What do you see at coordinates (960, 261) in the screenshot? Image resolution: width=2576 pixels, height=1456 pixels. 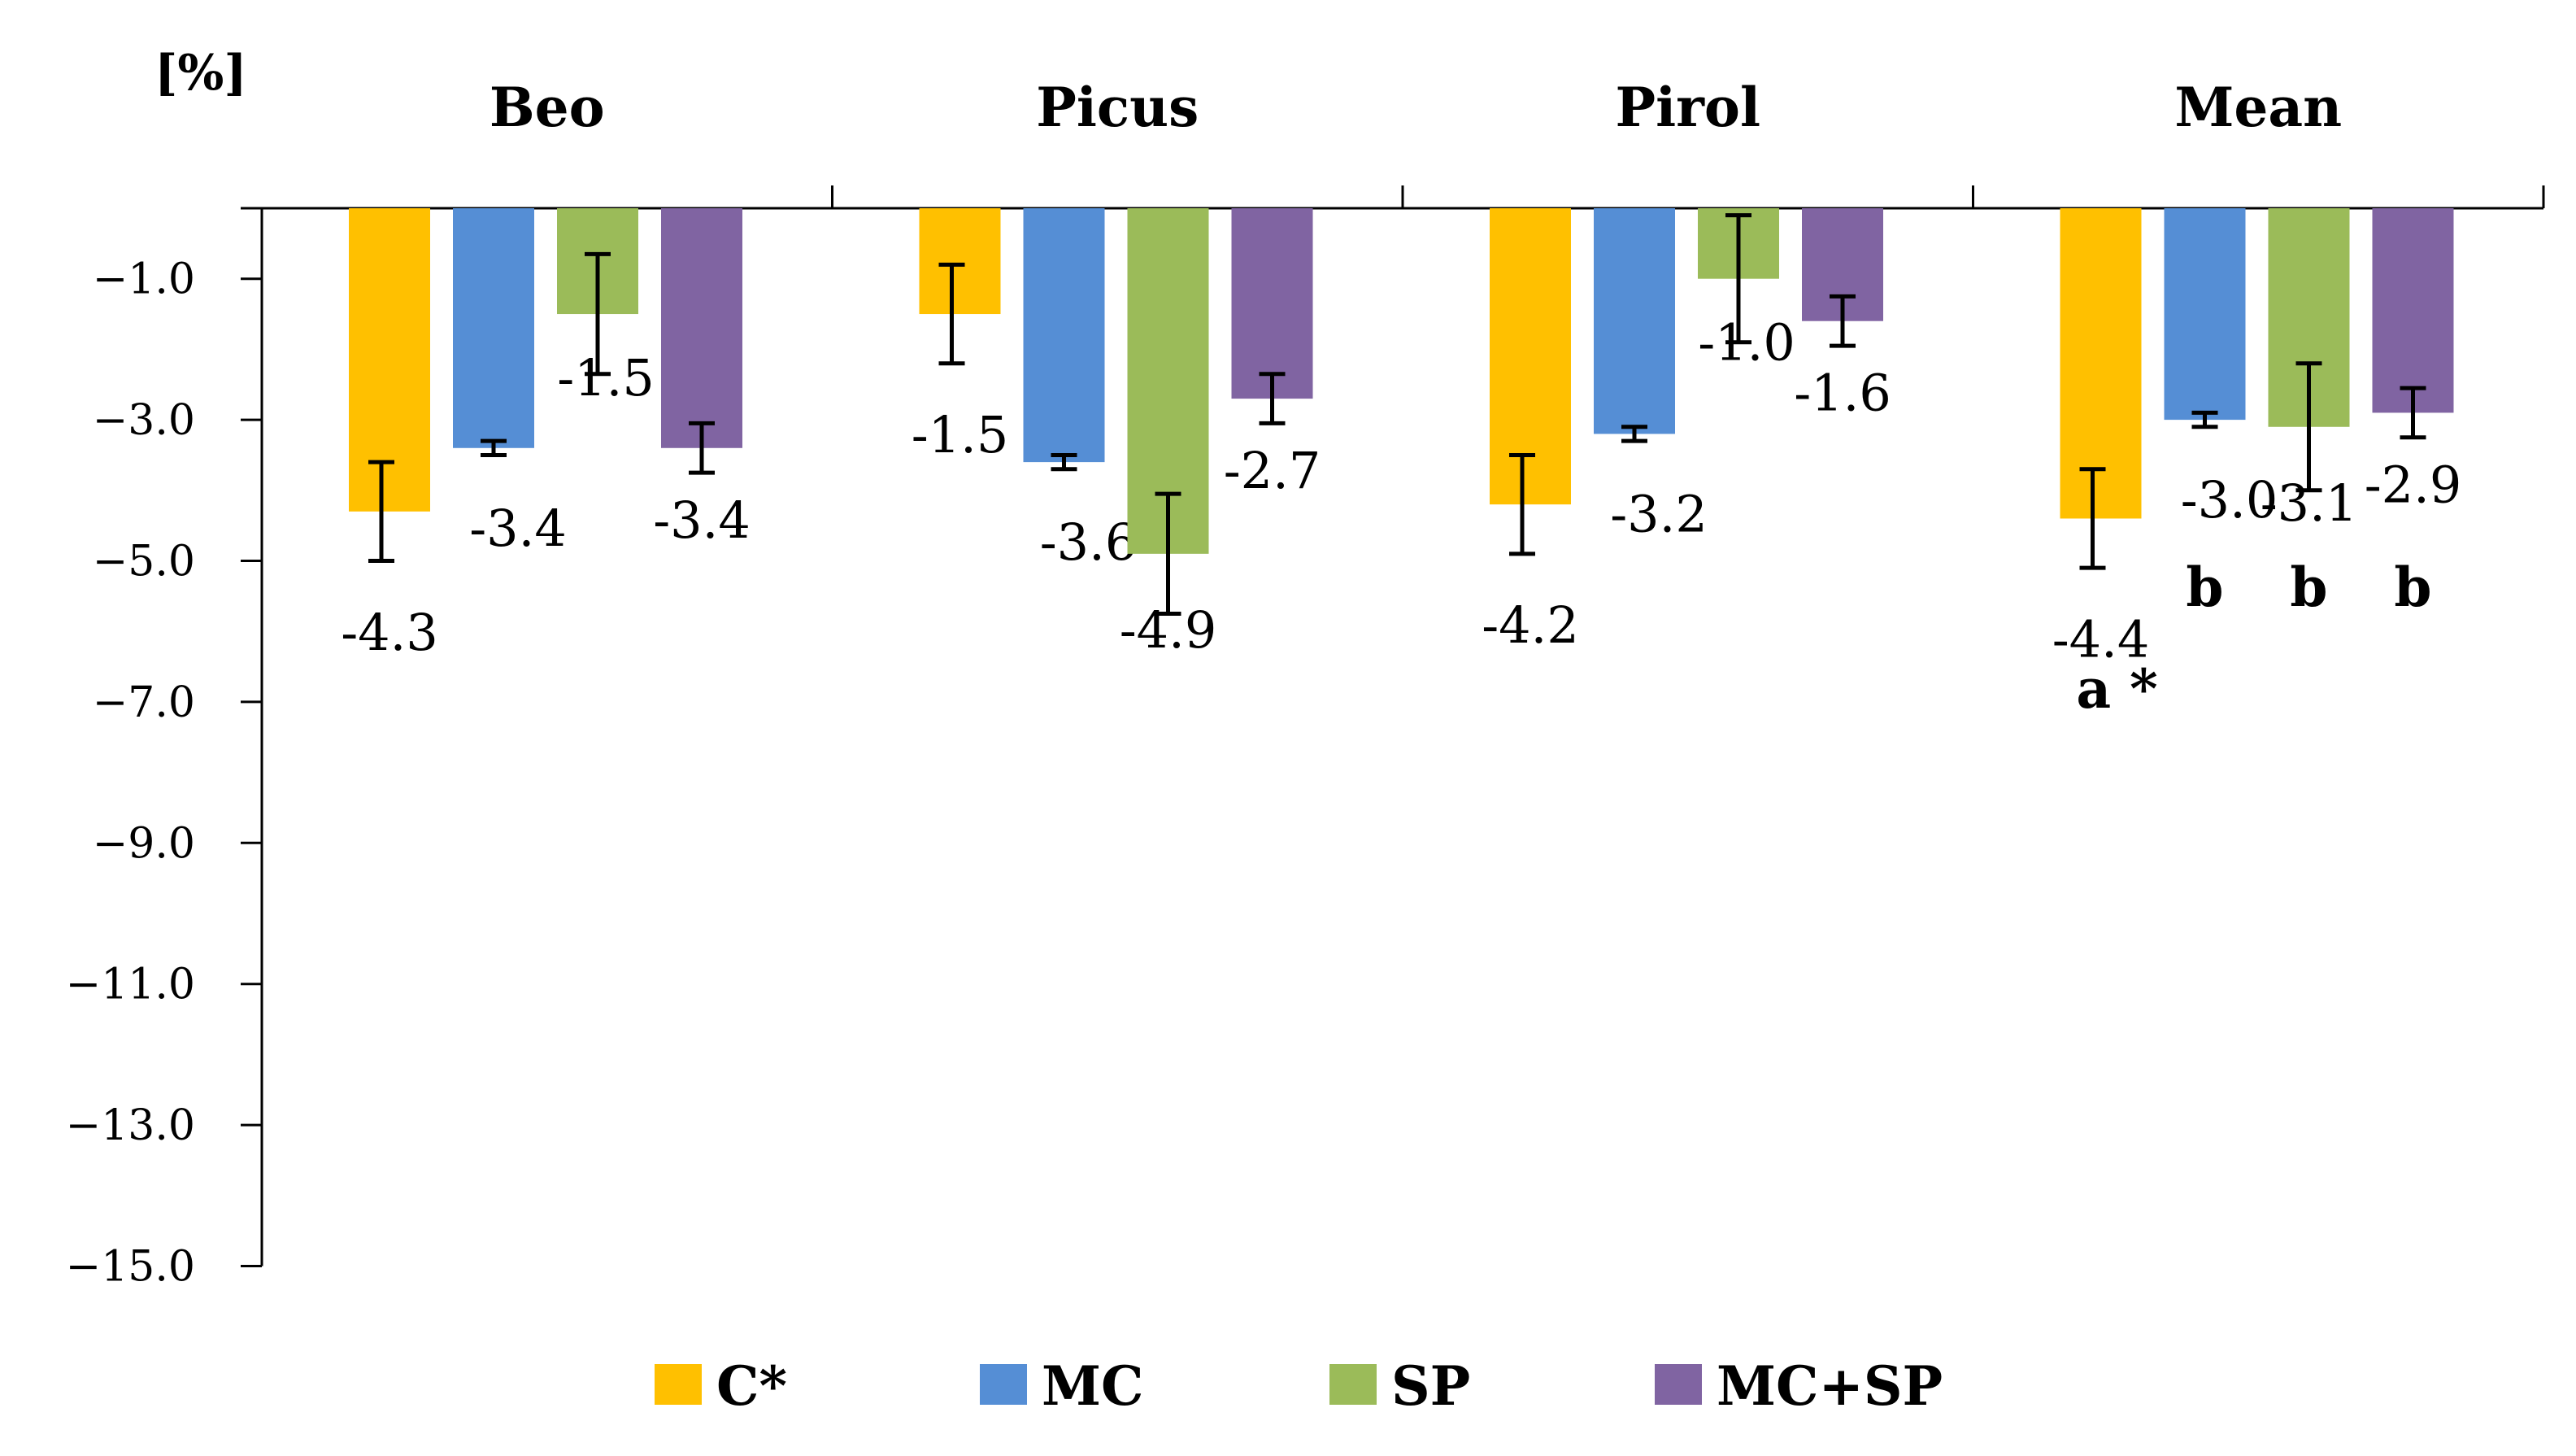 I see `bar-picus-c` at bounding box center [960, 261].